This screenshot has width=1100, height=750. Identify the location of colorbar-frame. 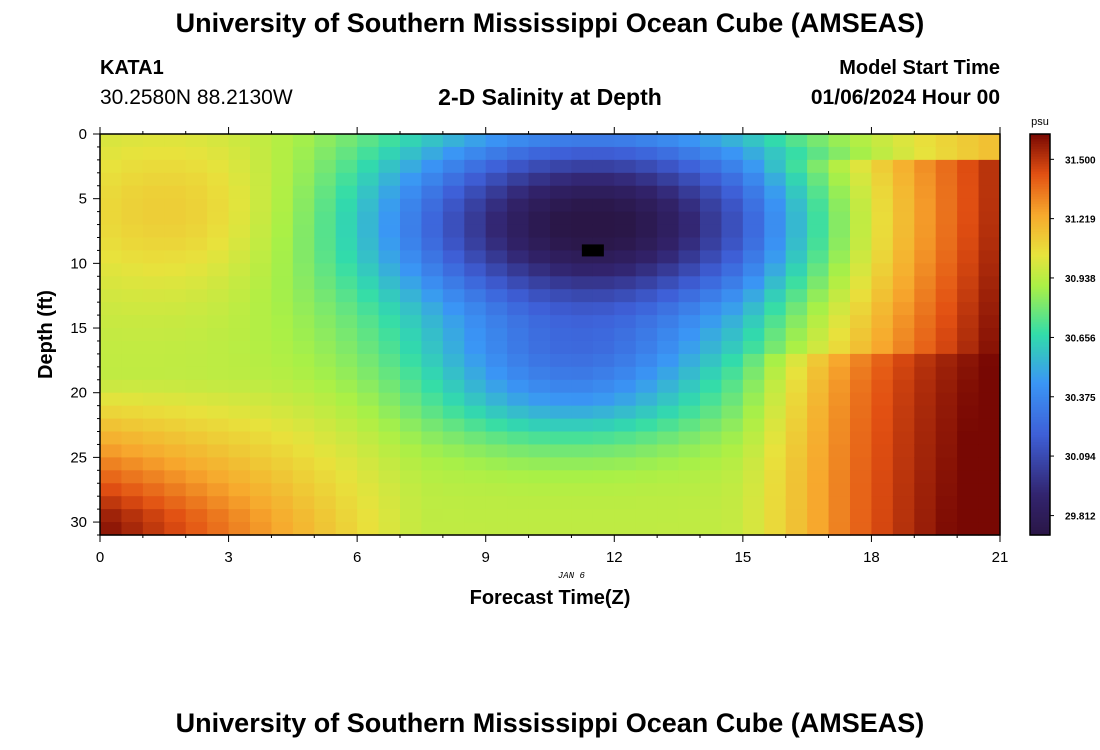
(1040, 334).